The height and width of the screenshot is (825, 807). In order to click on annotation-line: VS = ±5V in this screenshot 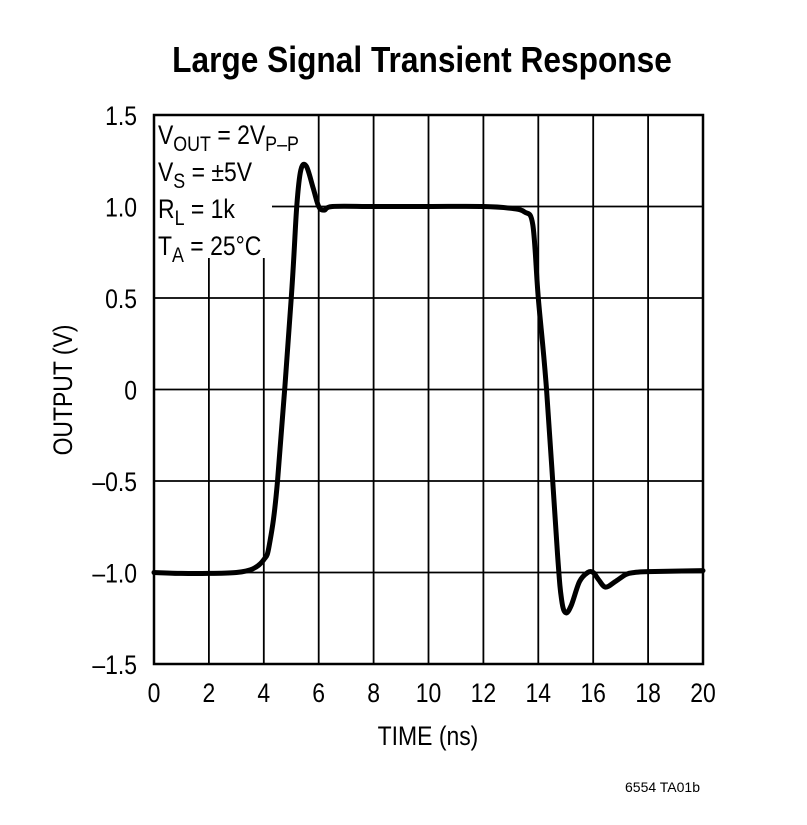, I will do `click(205, 175)`.